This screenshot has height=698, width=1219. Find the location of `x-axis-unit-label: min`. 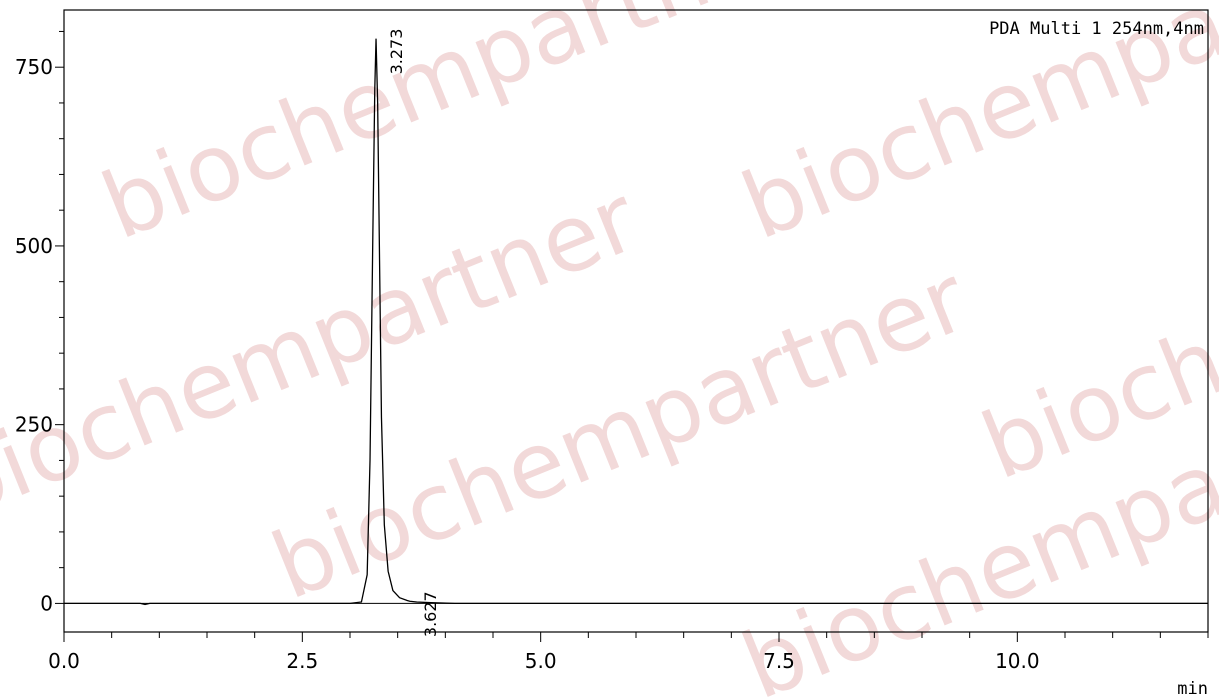

x-axis-unit-label: min is located at coordinates (1192, 688).